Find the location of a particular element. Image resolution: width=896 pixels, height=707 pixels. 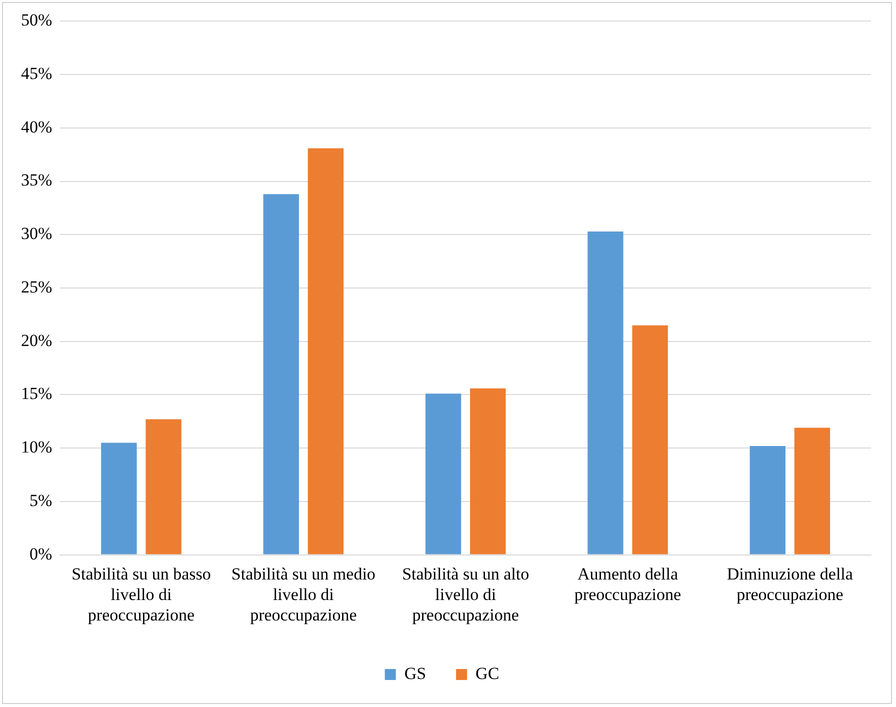

y-tick-label: 5% is located at coordinates (40, 500).